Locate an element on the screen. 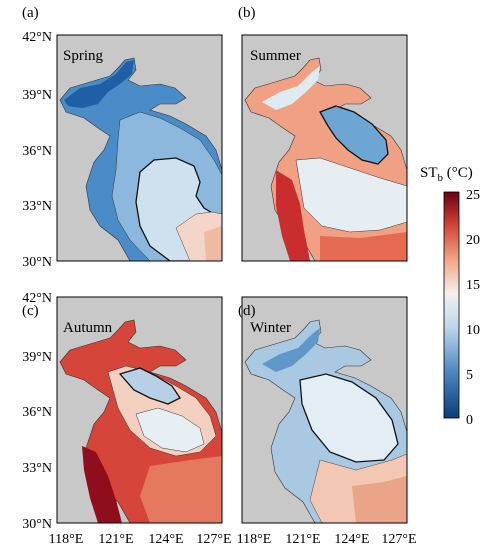  panel-letter: (b) is located at coordinates (247, 13).